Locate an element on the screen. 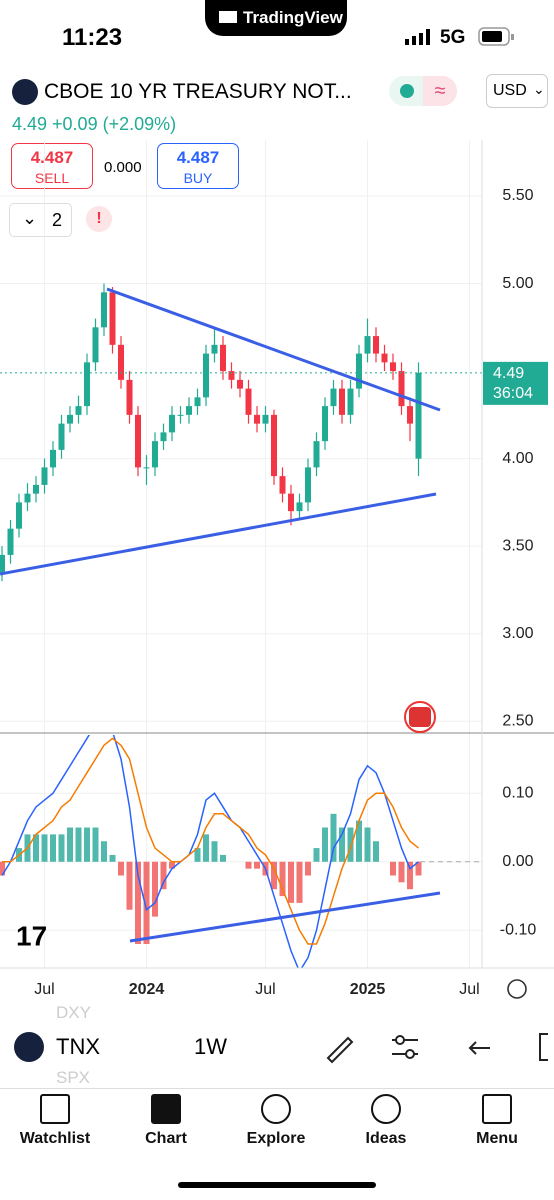  tab: Menu is located at coordinates (497, 1120).